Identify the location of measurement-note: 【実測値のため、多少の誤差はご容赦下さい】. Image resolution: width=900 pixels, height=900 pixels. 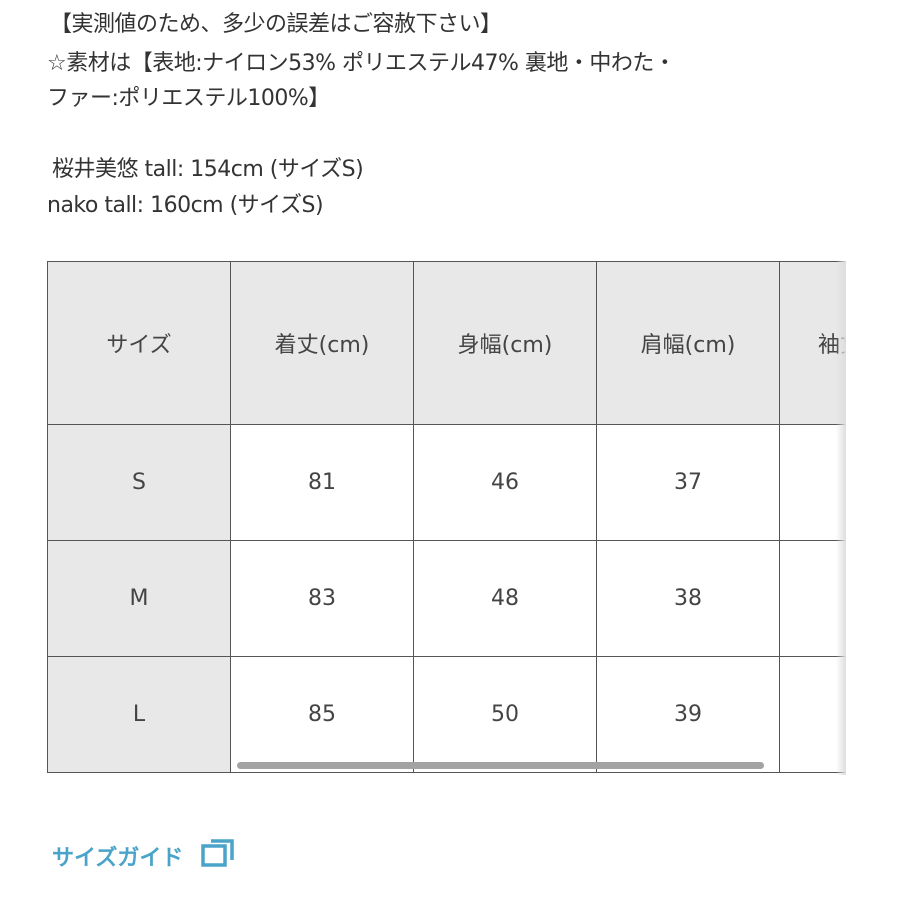
(276, 24).